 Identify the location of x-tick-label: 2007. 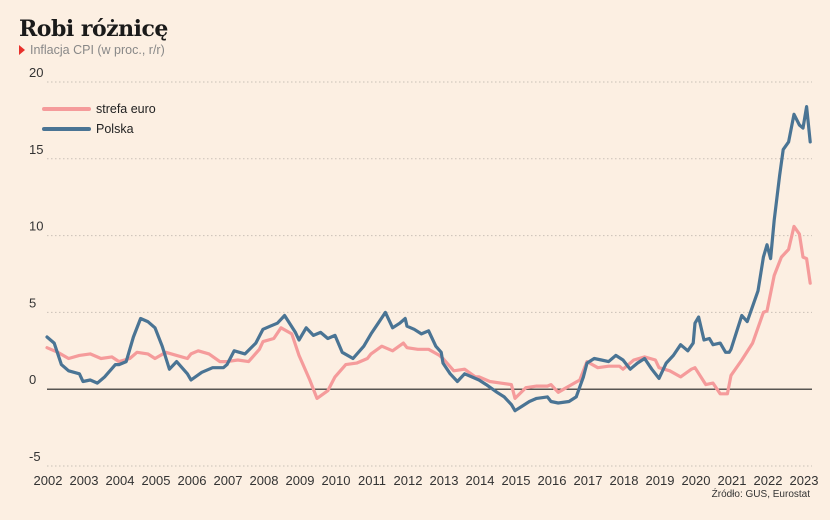
(228, 480).